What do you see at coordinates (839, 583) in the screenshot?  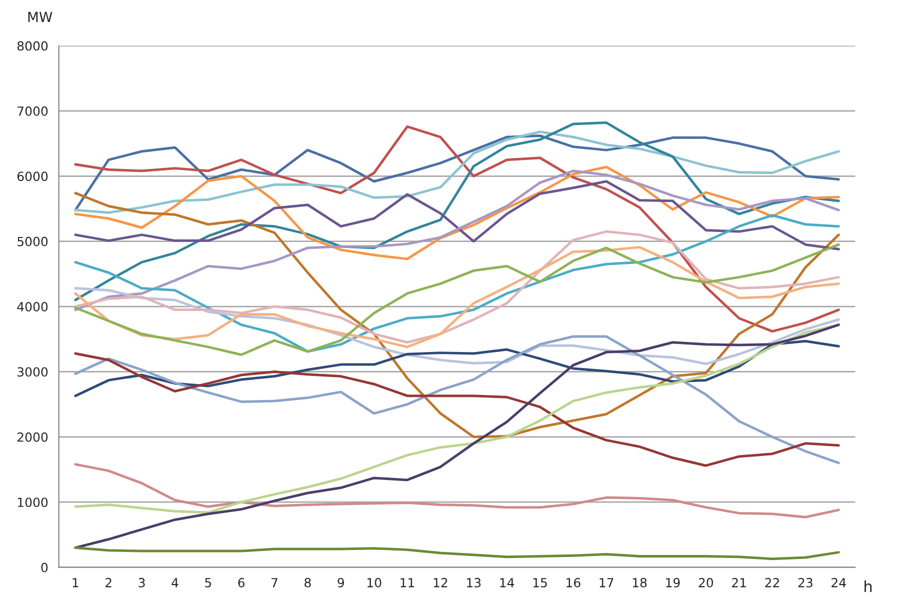 I see `x-tick-label: 24` at bounding box center [839, 583].